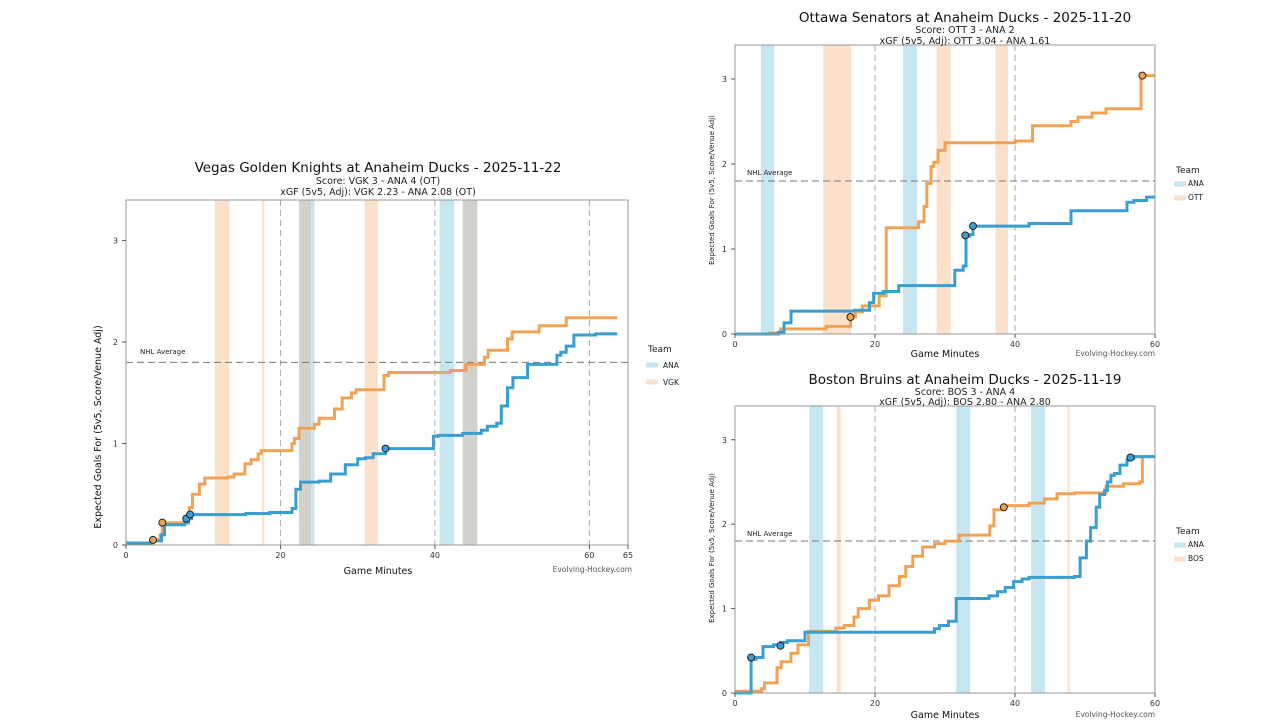 This screenshot has width=1280, height=720. I want to click on series-line-bos, so click(945, 574).